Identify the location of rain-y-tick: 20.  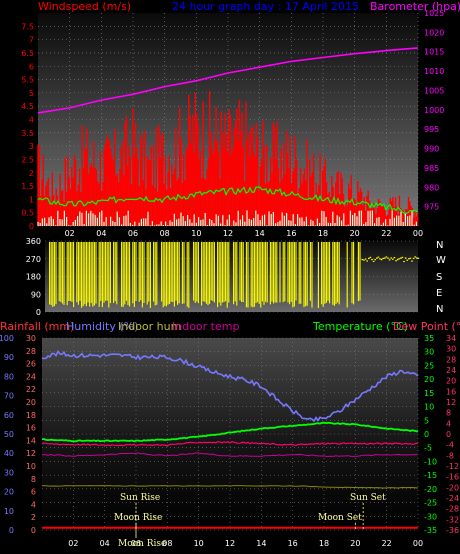
(31, 402).